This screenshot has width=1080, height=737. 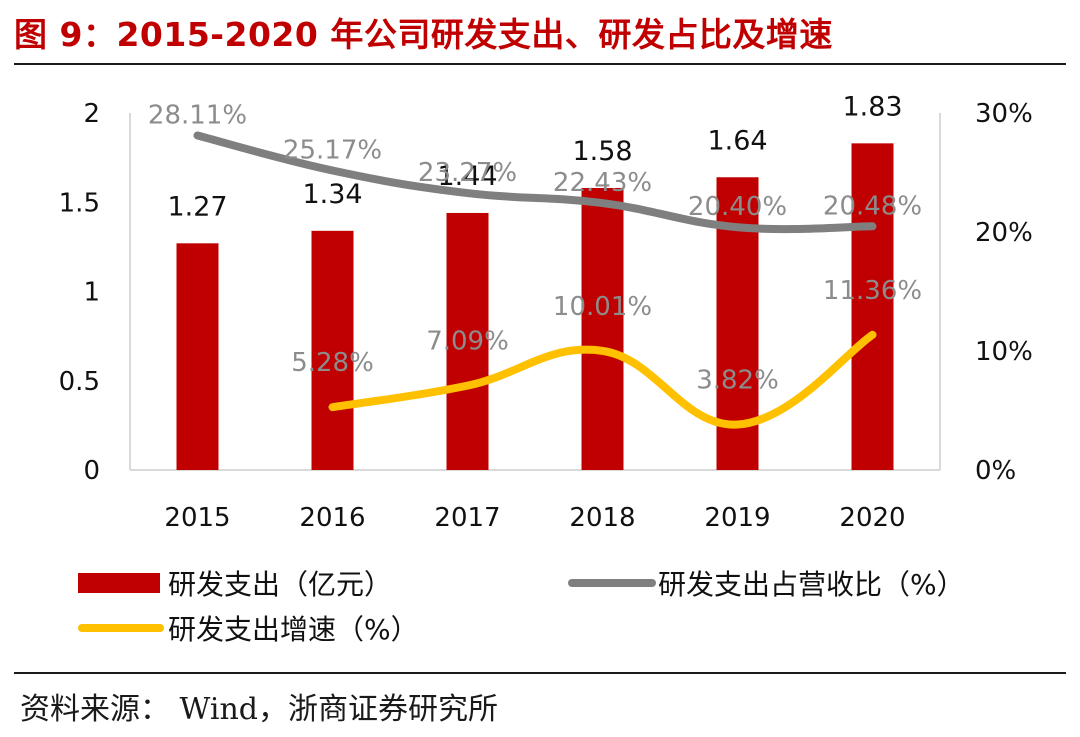 I want to click on bar-2017, so click(x=467, y=341).